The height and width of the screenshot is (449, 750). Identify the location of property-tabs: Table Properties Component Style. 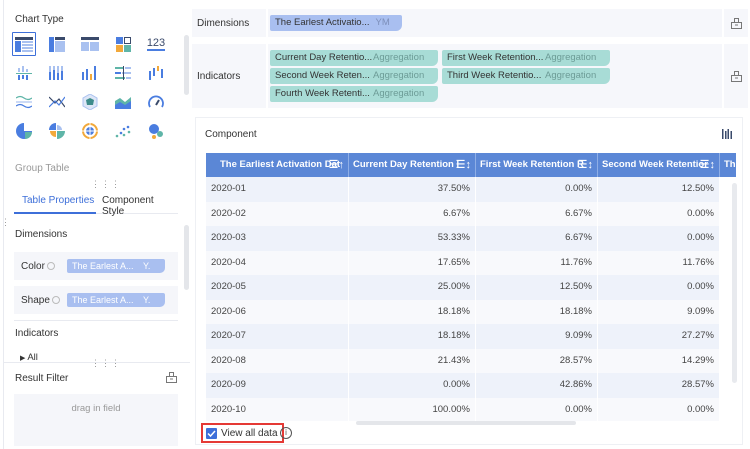
(96, 202).